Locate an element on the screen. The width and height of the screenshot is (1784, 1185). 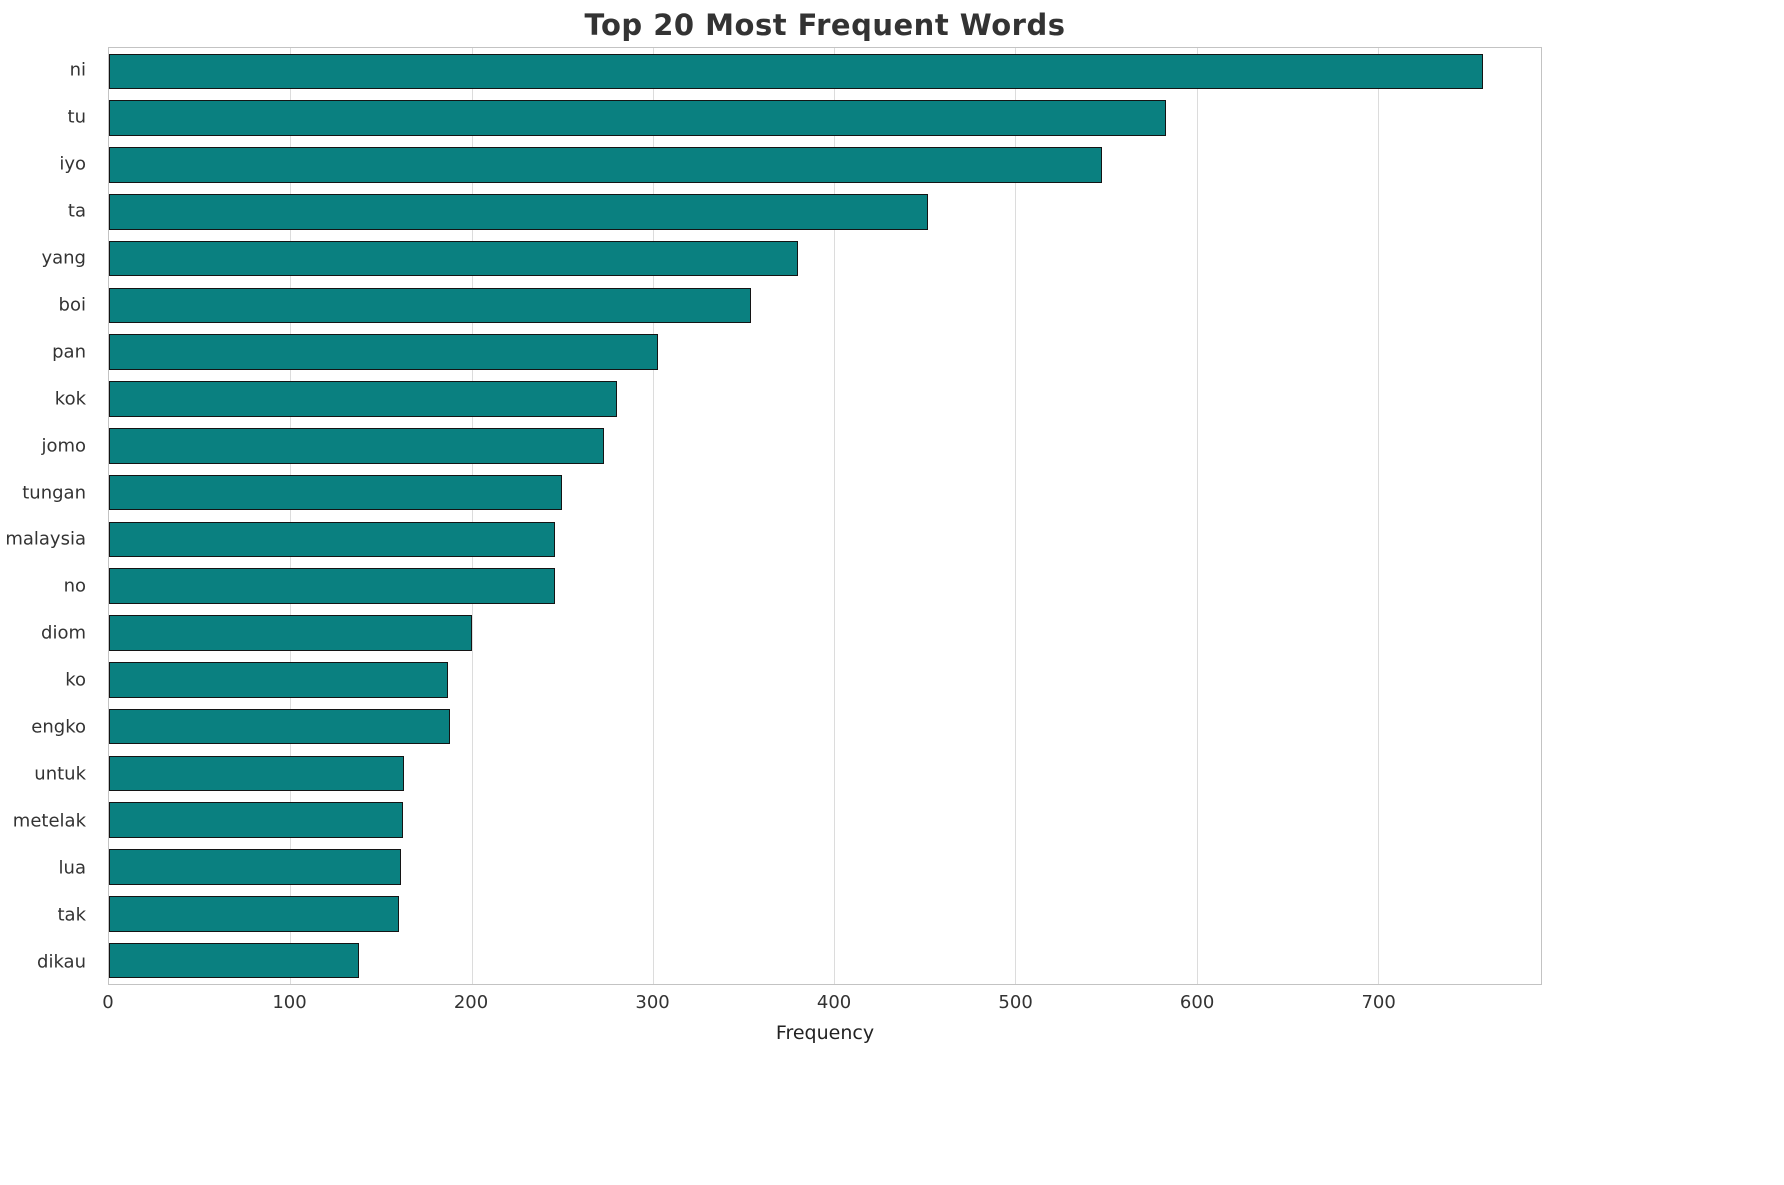
y-tick-label-engko: engko is located at coordinates (58, 727).